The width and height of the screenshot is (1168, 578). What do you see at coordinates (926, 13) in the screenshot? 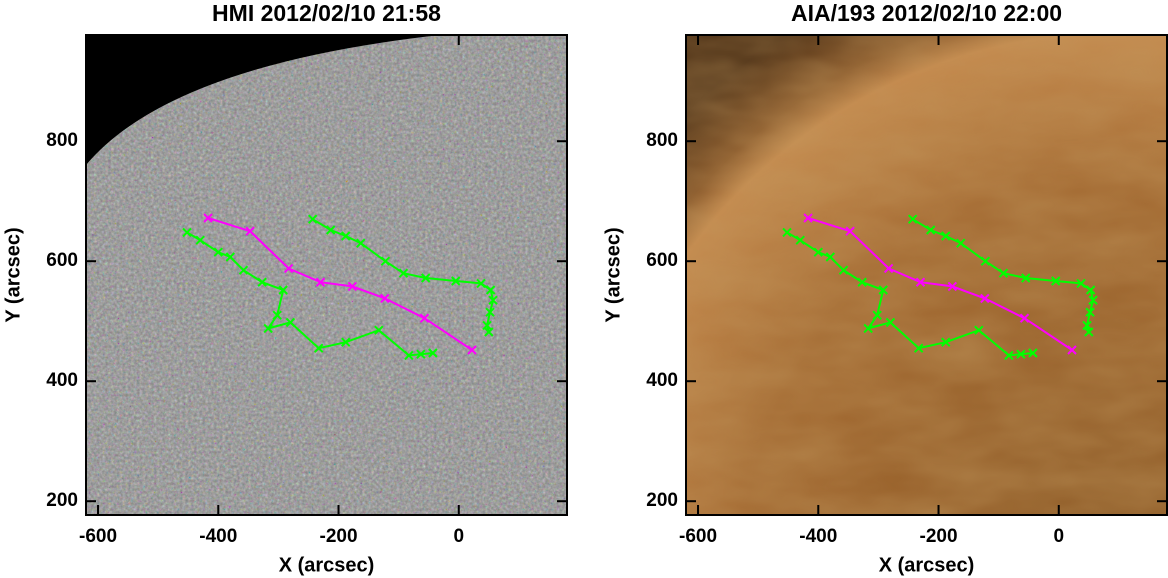
I see `chart-title: AIA/193 2012/02/10 22:00` at bounding box center [926, 13].